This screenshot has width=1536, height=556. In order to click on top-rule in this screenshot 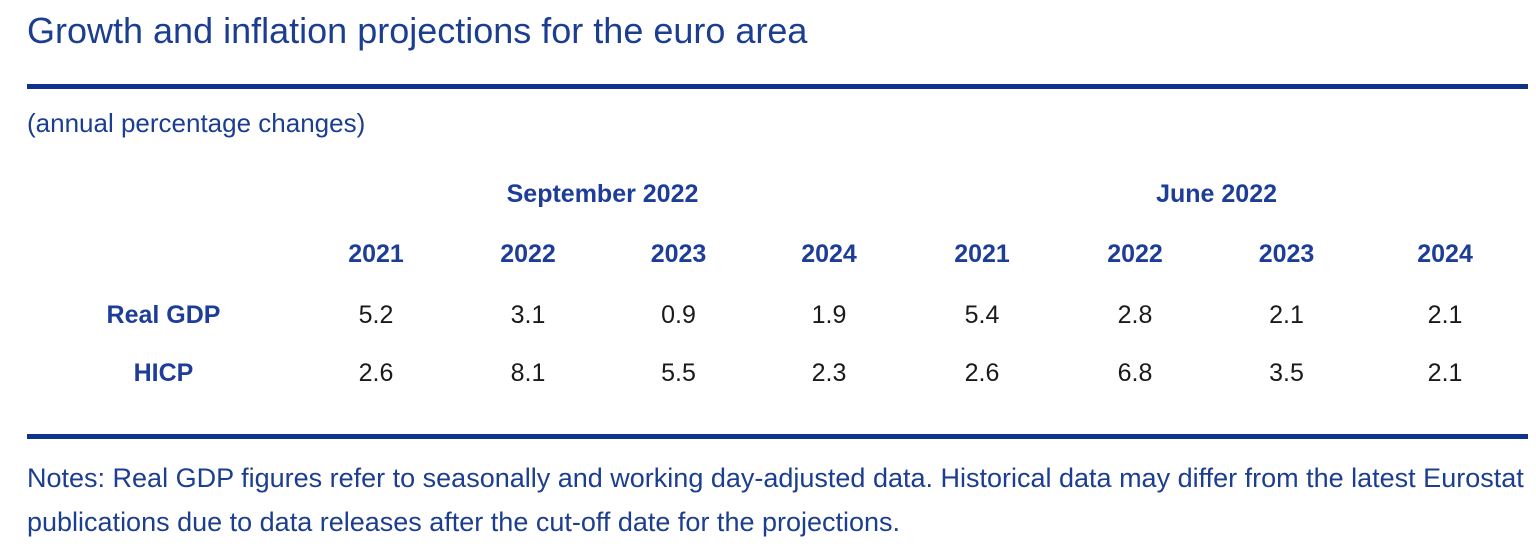, I will do `click(777, 86)`.